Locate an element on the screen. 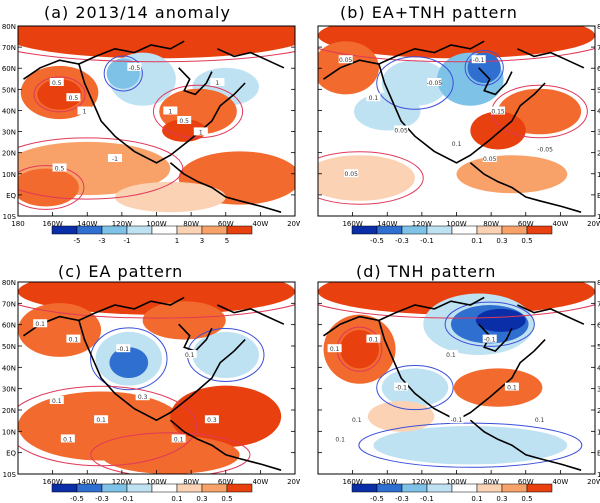 The height and width of the screenshot is (503, 600). lat-label: 50N is located at coordinates (598, 347).